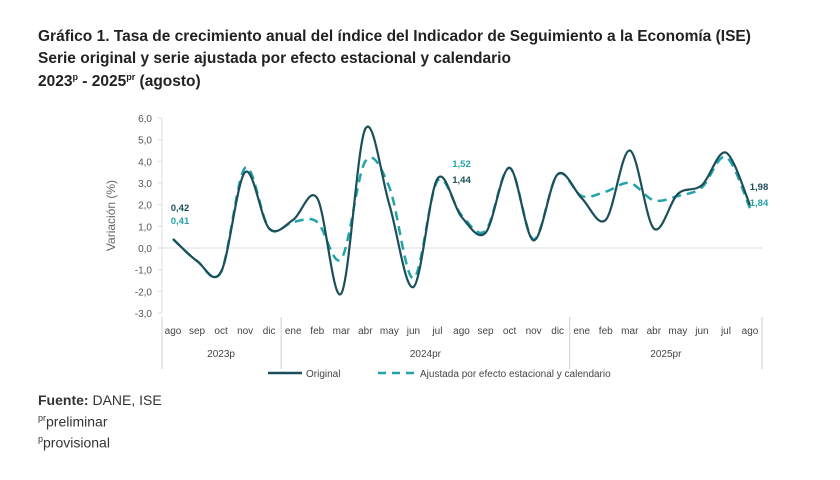 This screenshot has height=480, width=840. I want to click on y-tick-label: 3,0, so click(145, 184).